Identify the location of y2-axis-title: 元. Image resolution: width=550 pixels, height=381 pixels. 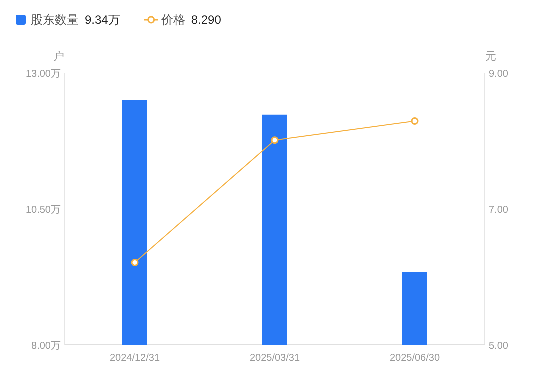
(491, 57).